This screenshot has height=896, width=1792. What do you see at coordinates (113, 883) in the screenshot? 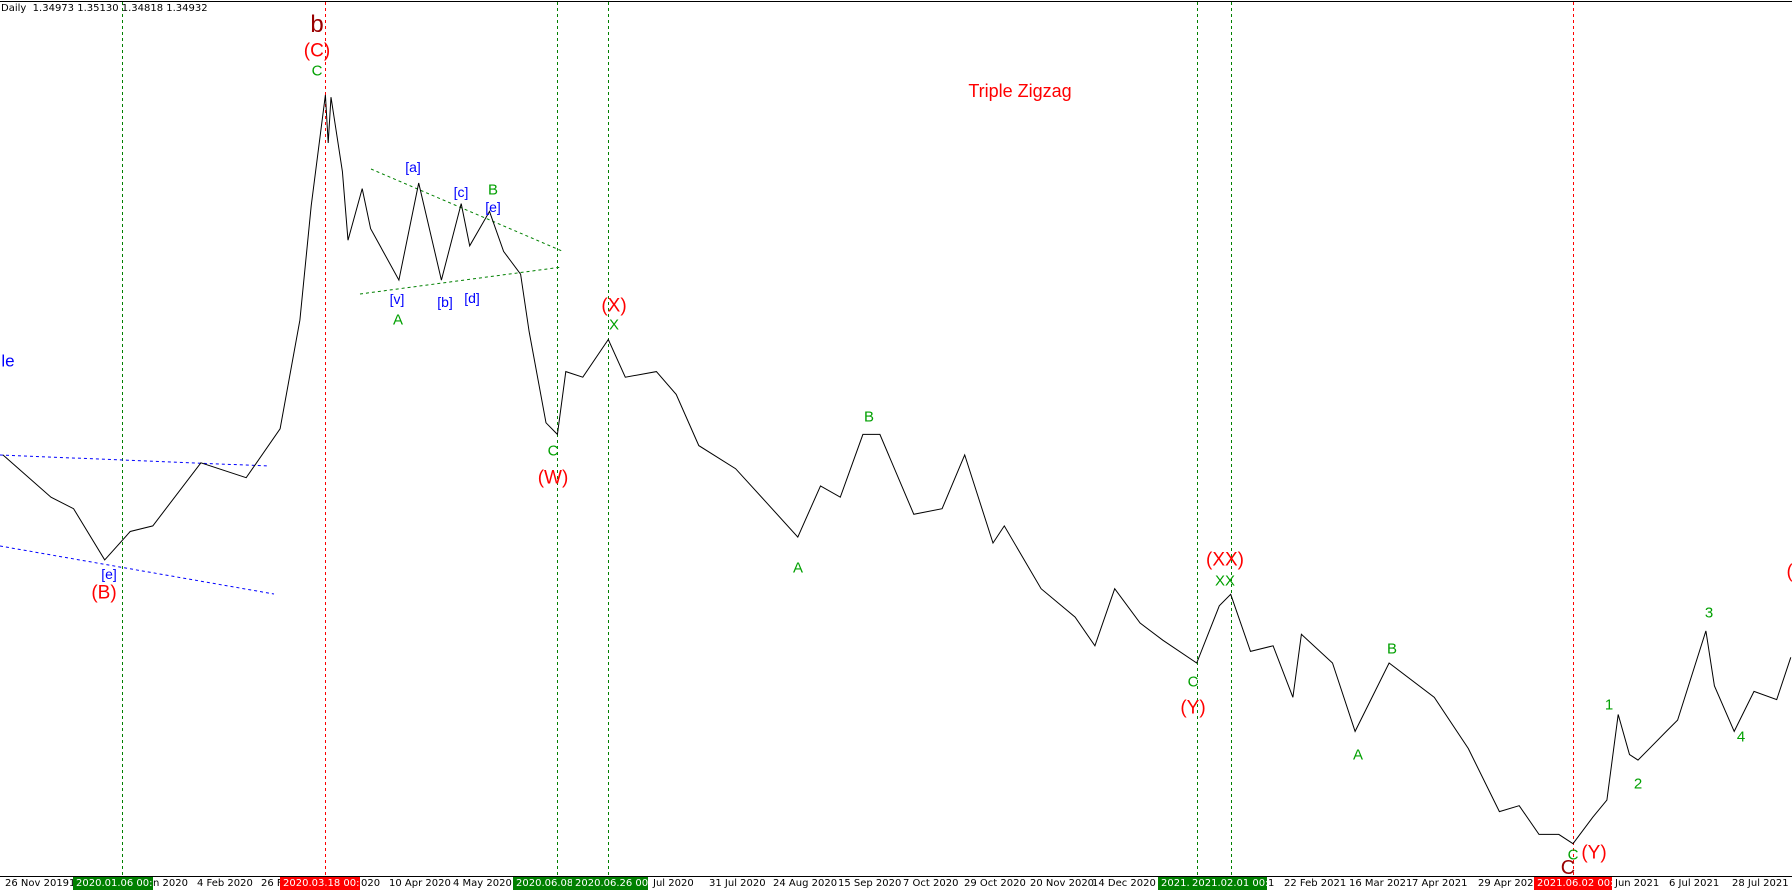
I see `x-axis-marker-label: 2020.01.06 00:00` at bounding box center [113, 883].